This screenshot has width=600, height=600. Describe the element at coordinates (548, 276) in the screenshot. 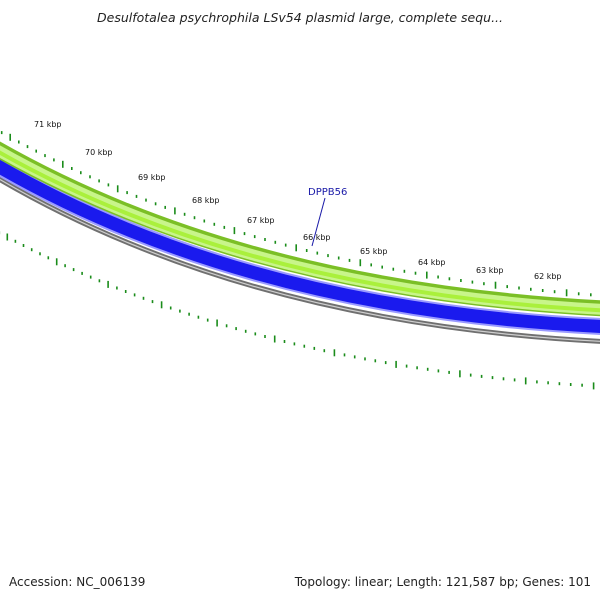

I see `kbp-label: 62 kbp` at that location.